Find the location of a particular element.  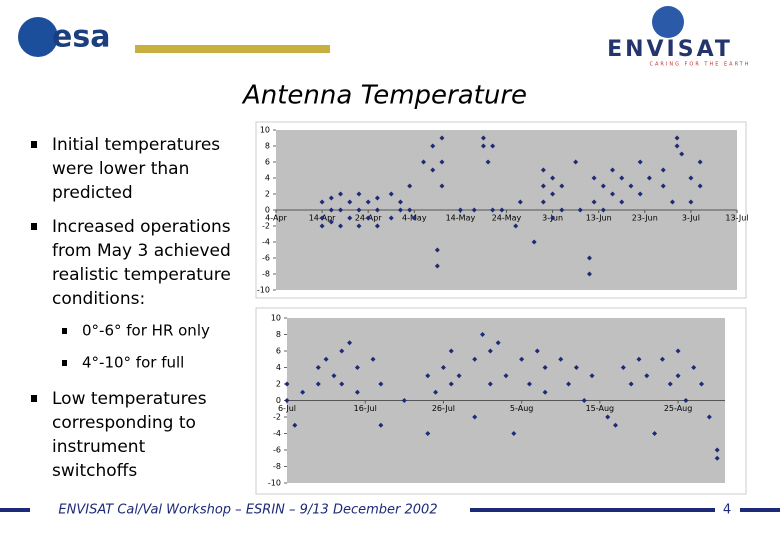

y-tick-label: -4 is located at coordinates (266, 242).